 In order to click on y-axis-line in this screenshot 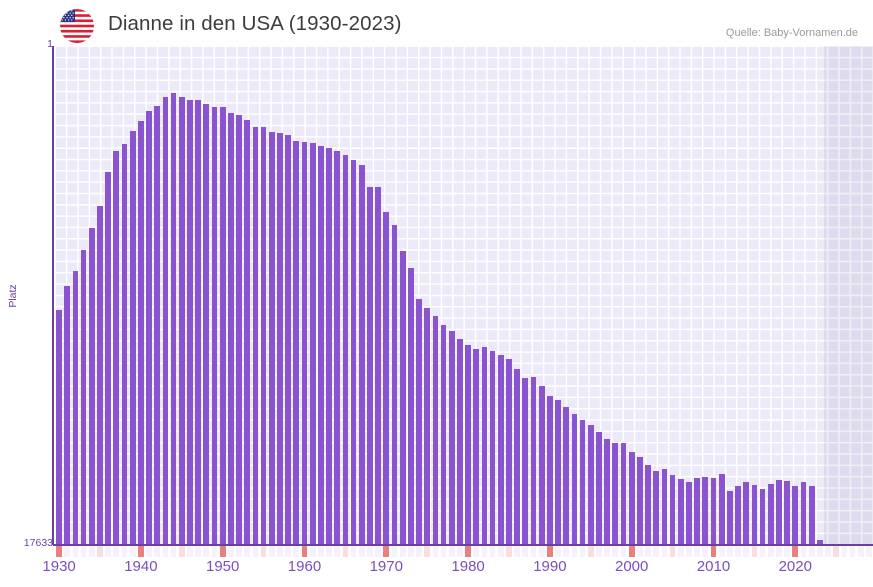, I will do `click(53, 295)`.